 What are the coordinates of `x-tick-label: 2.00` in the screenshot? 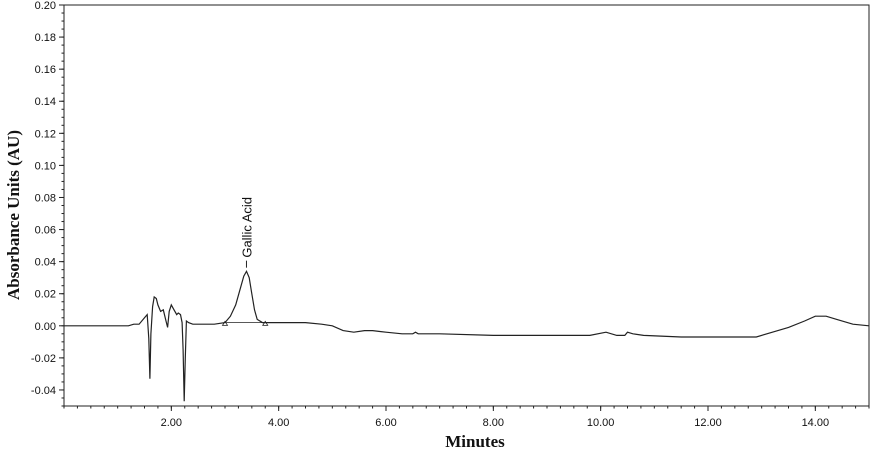 It's located at (171, 423).